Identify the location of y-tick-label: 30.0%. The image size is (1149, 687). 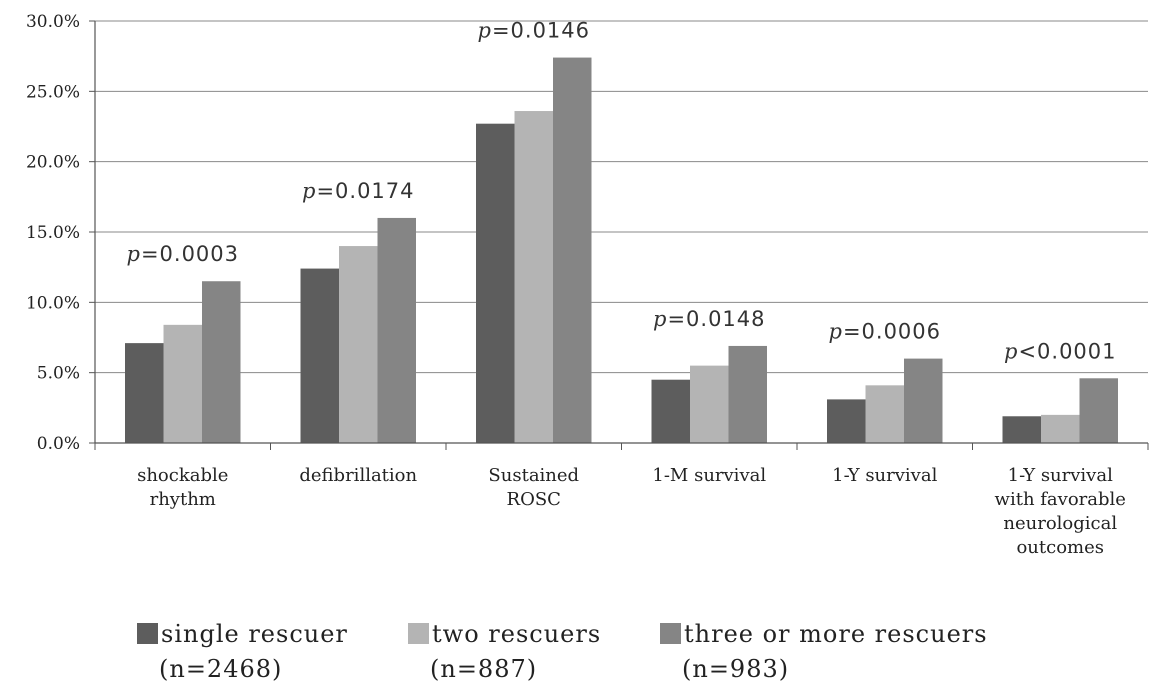
(53, 22).